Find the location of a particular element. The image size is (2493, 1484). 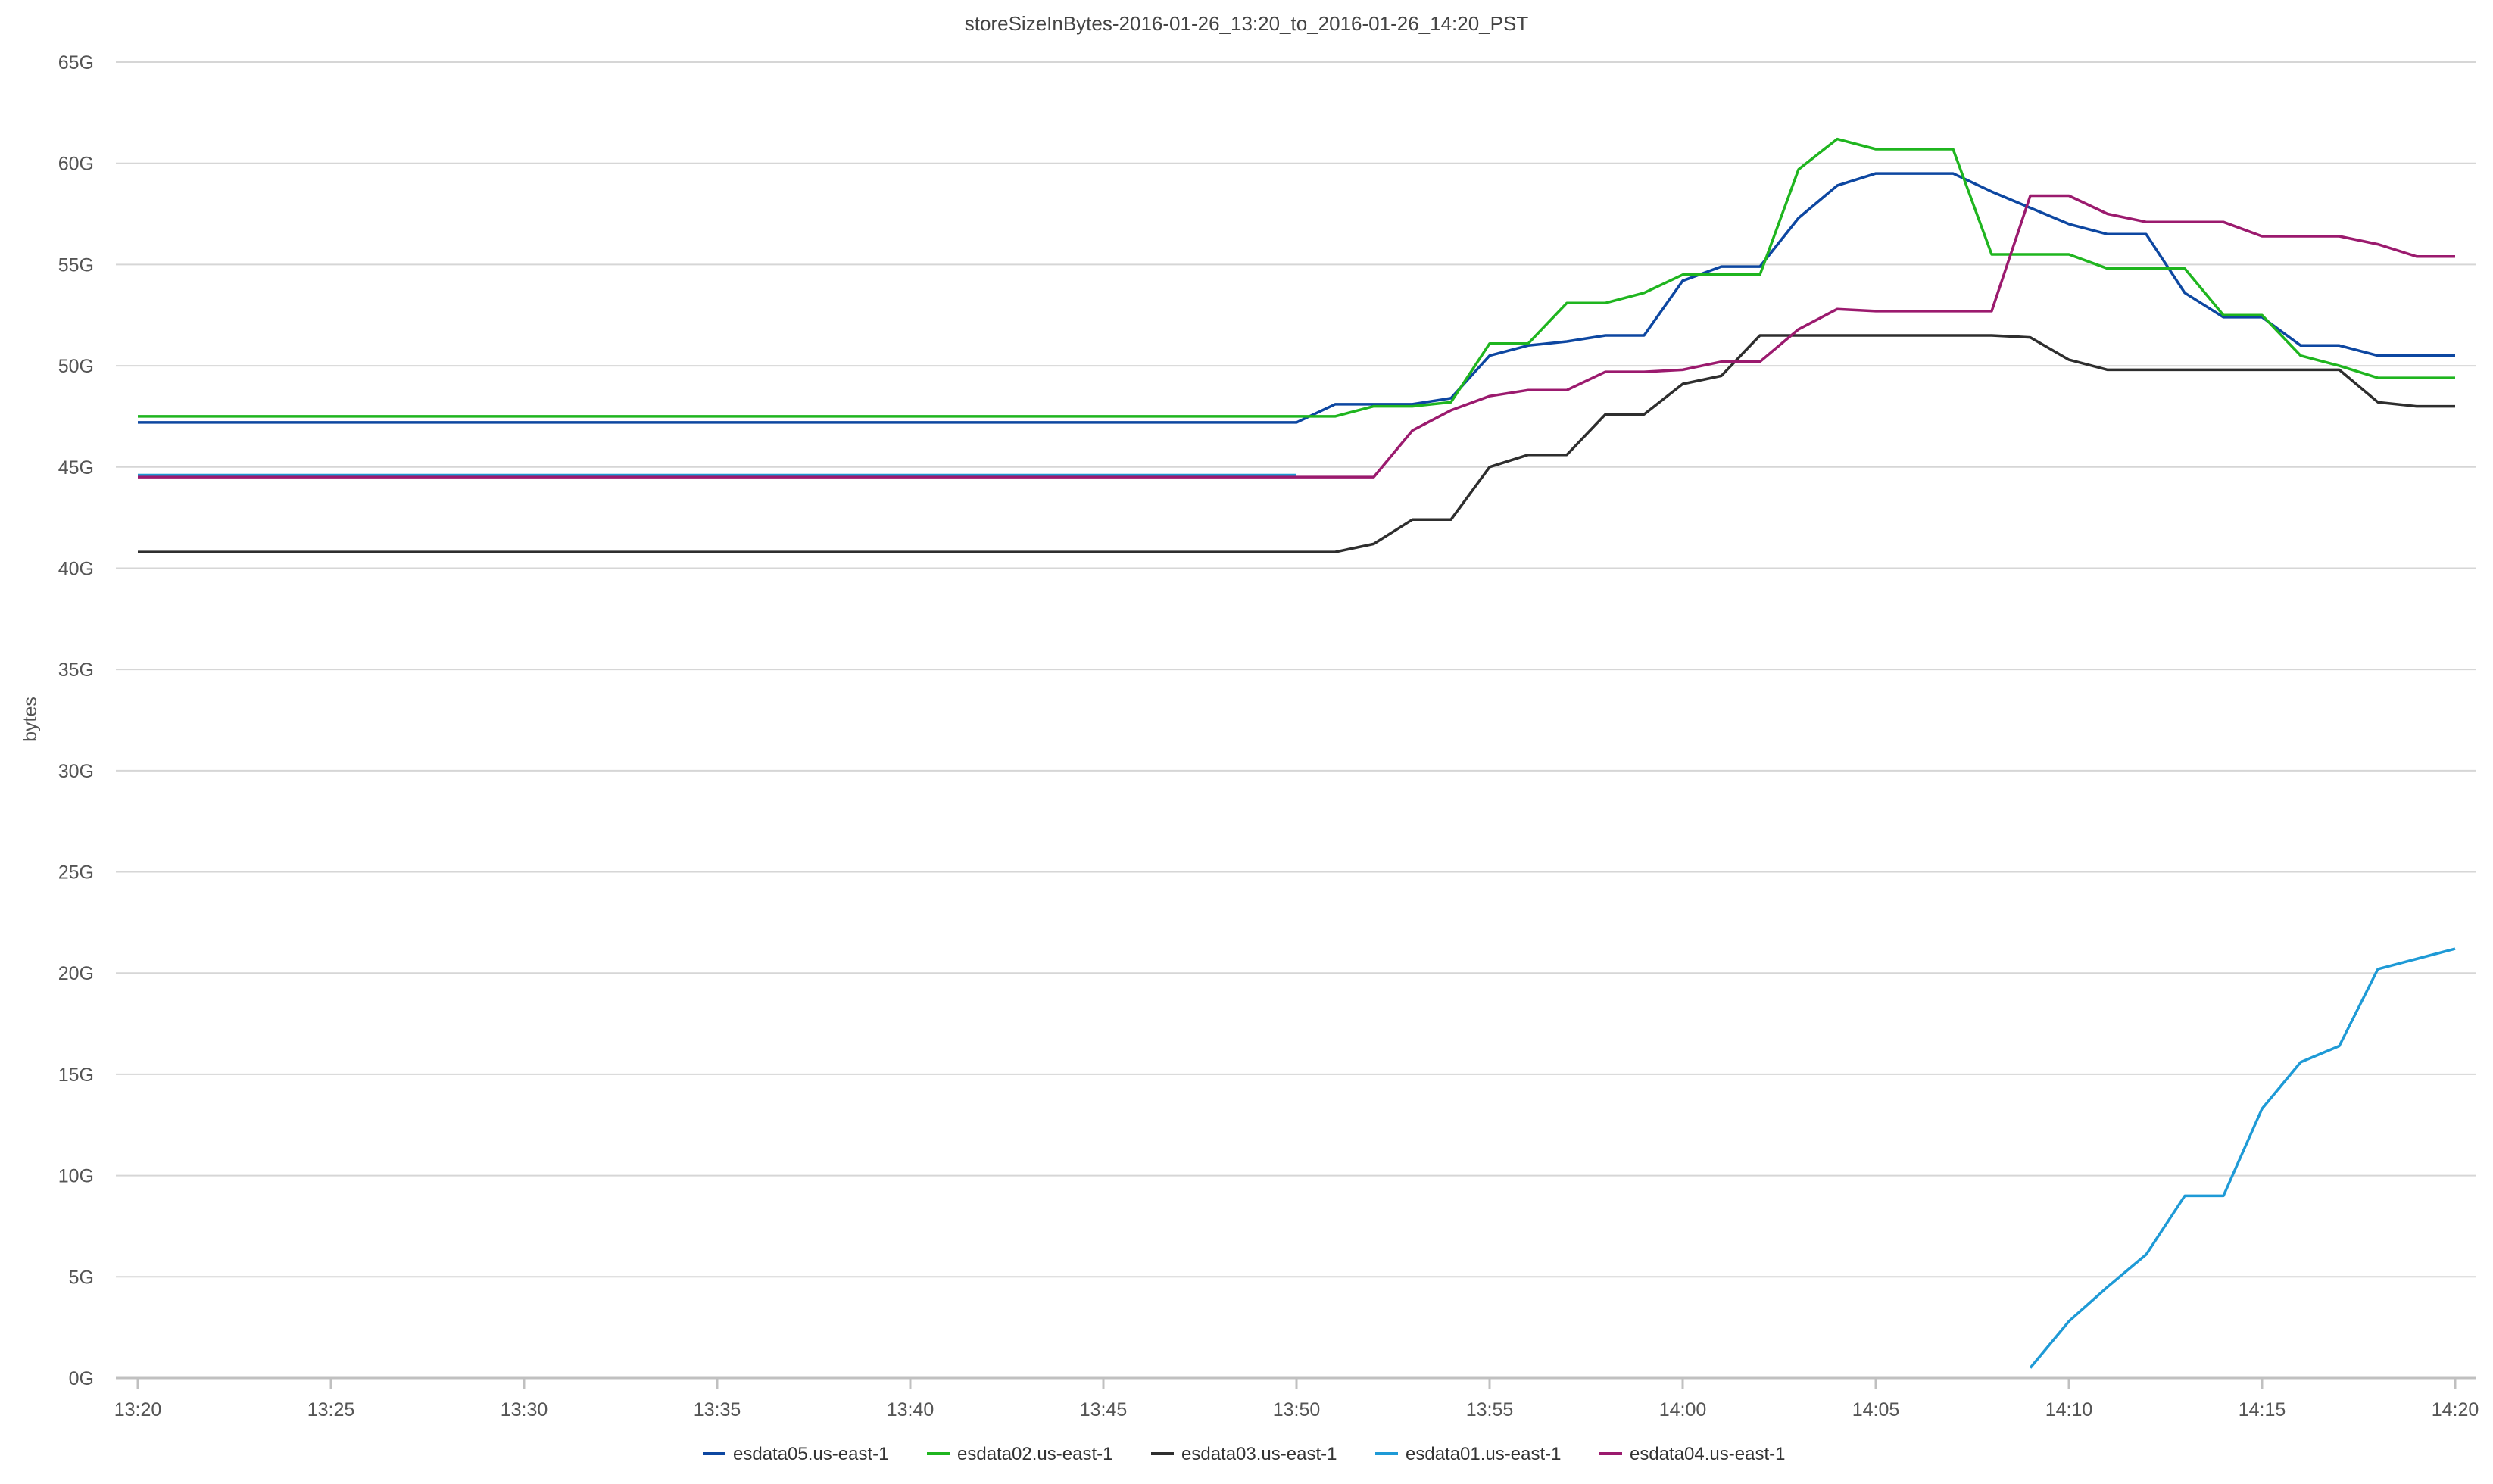

legend-item: esdata05.us-east-1 is located at coordinates (795, 1454).